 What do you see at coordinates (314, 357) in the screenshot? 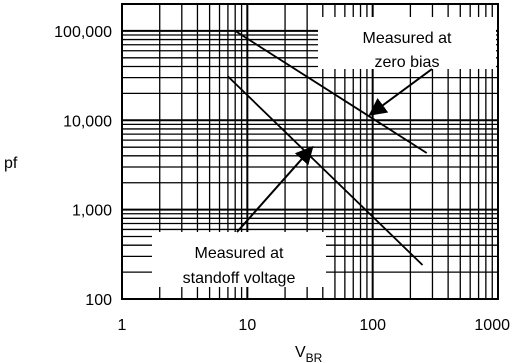
I see `x-axis-label-subscript: BR` at bounding box center [314, 357].